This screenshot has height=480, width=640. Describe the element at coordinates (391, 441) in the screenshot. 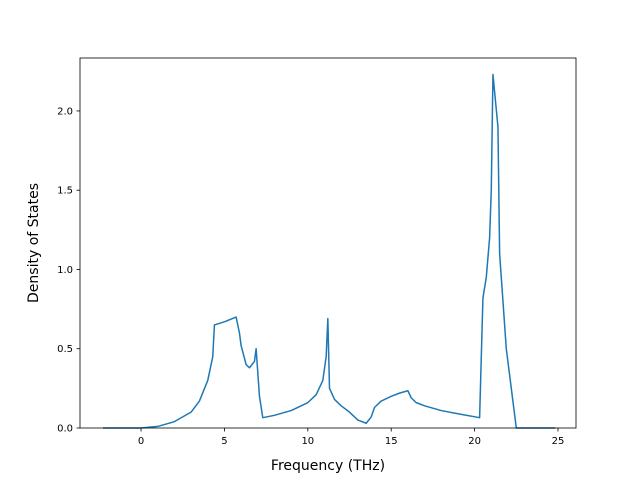

I see `x-tick-label: 15` at that location.